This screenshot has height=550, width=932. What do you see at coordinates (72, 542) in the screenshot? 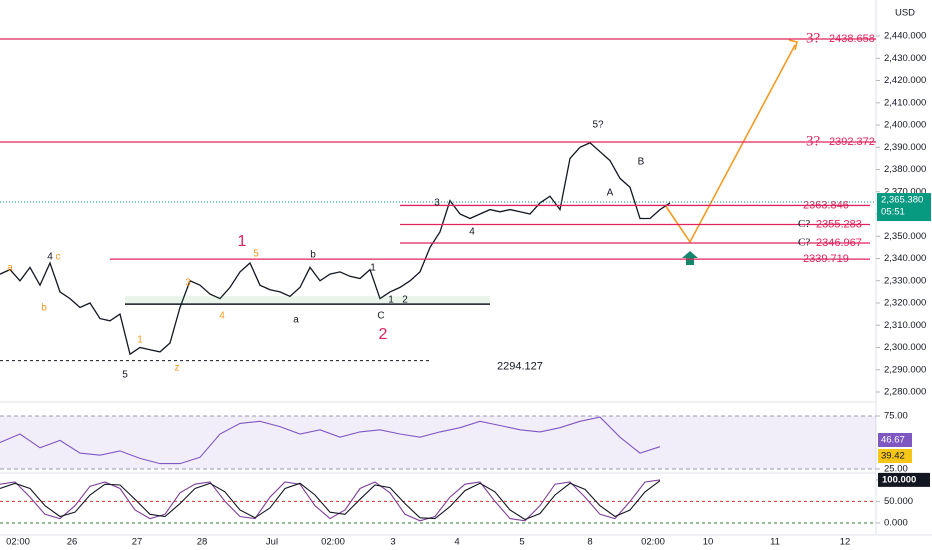
I see `x-tick-label: 26` at bounding box center [72, 542].